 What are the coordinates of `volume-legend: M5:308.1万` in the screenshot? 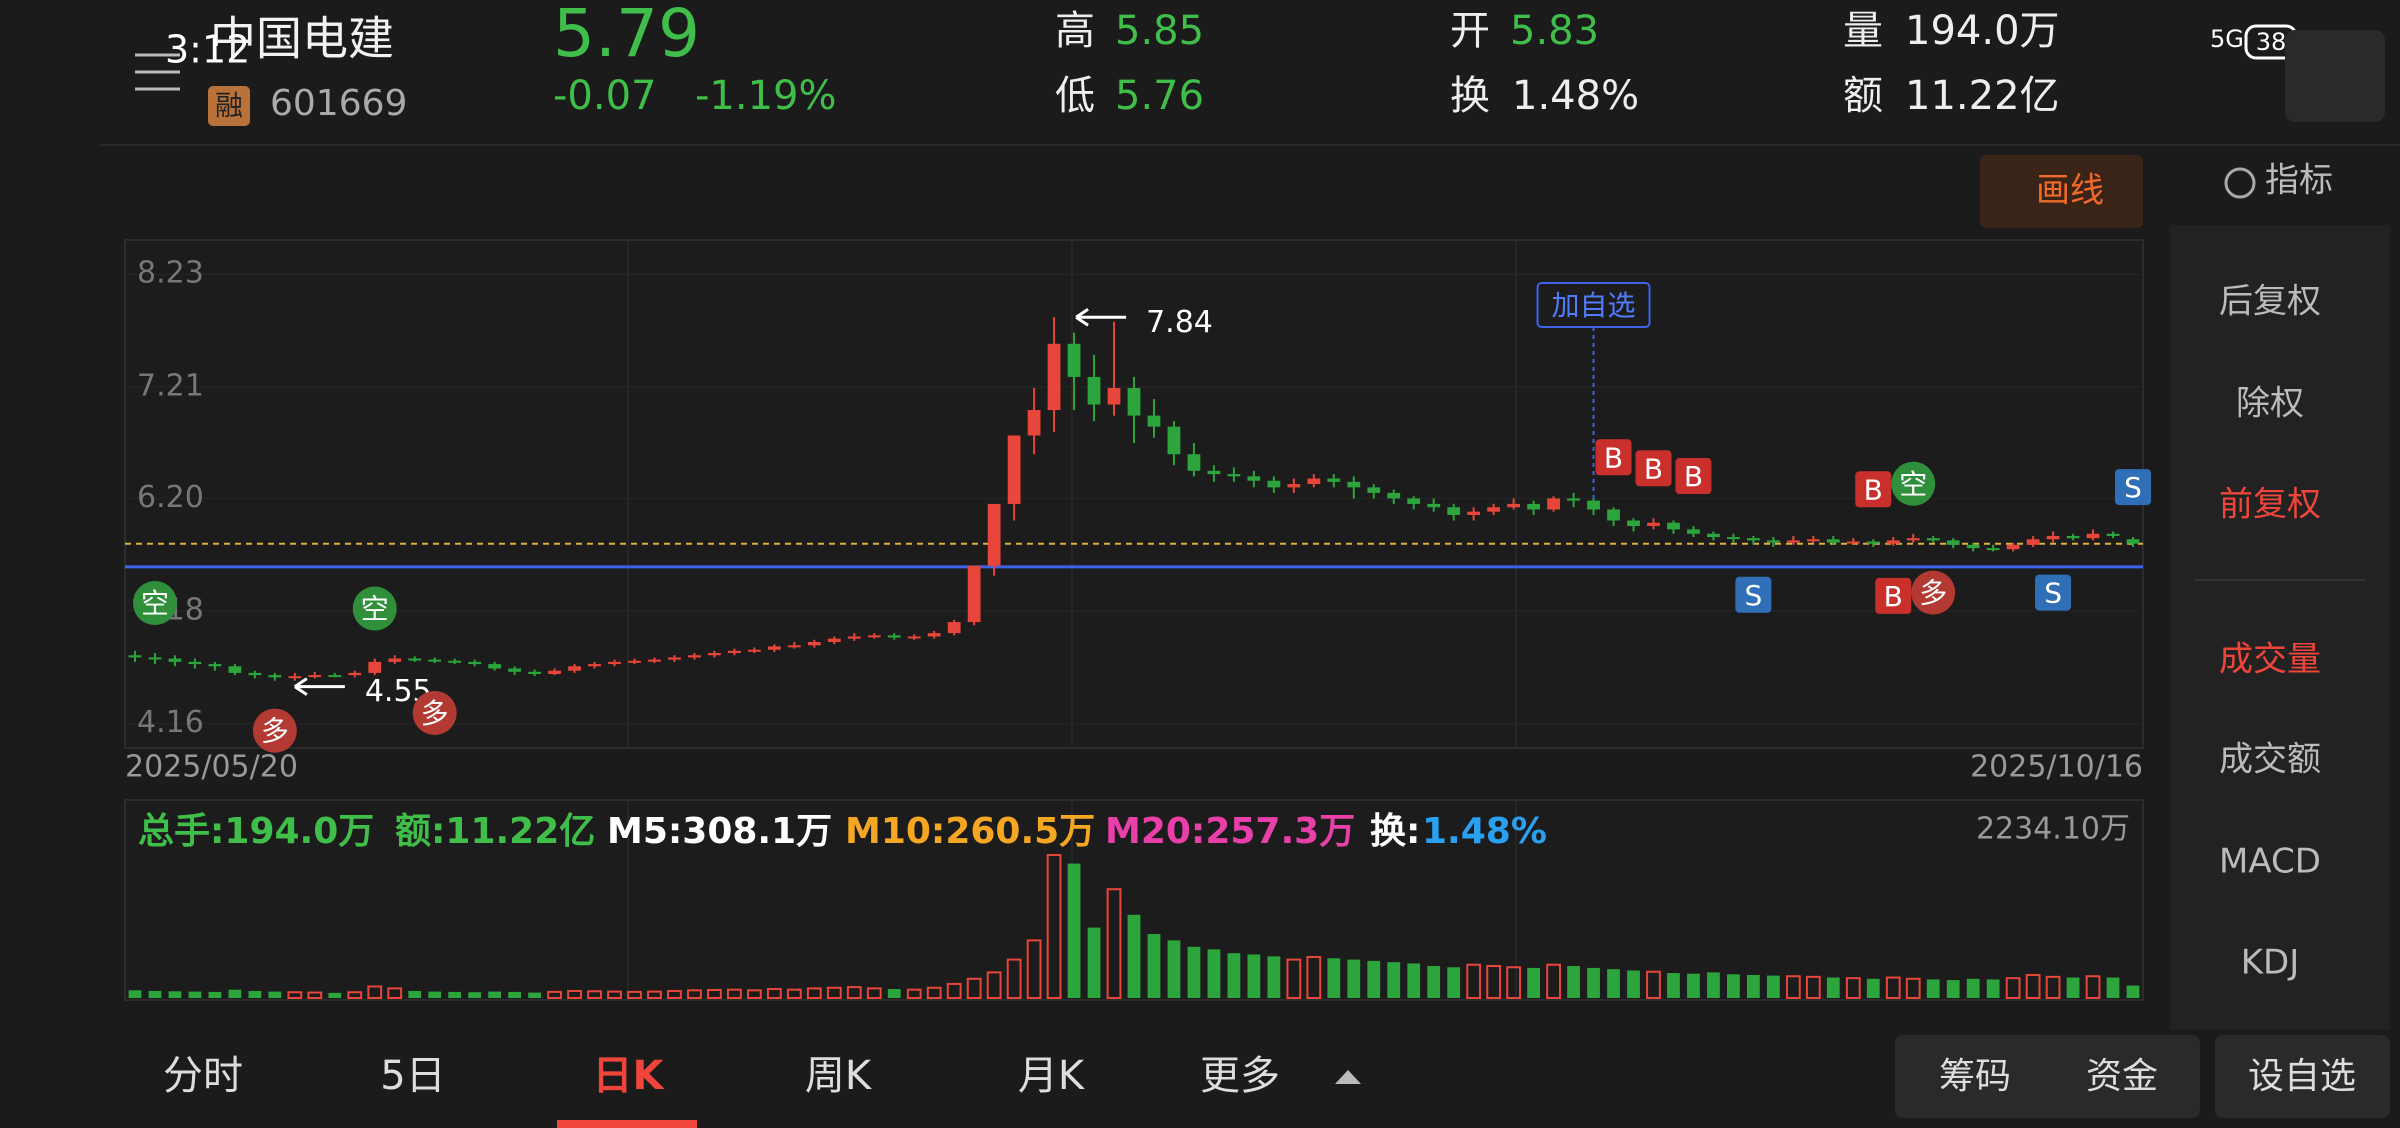 It's located at (719, 831).